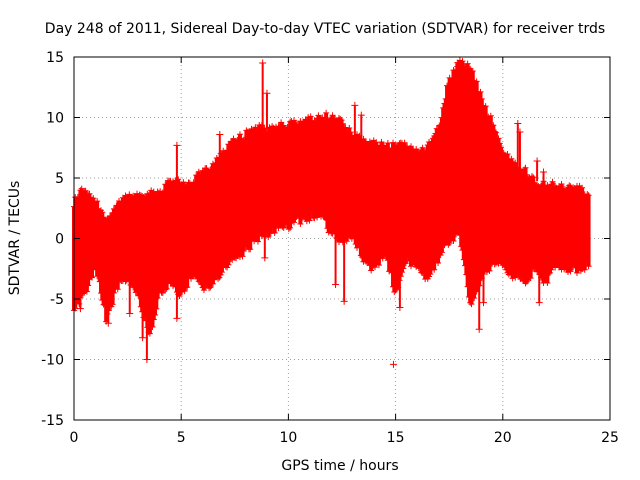  Describe the element at coordinates (52, 361) in the screenshot. I see `y-tick-label: -10` at that location.